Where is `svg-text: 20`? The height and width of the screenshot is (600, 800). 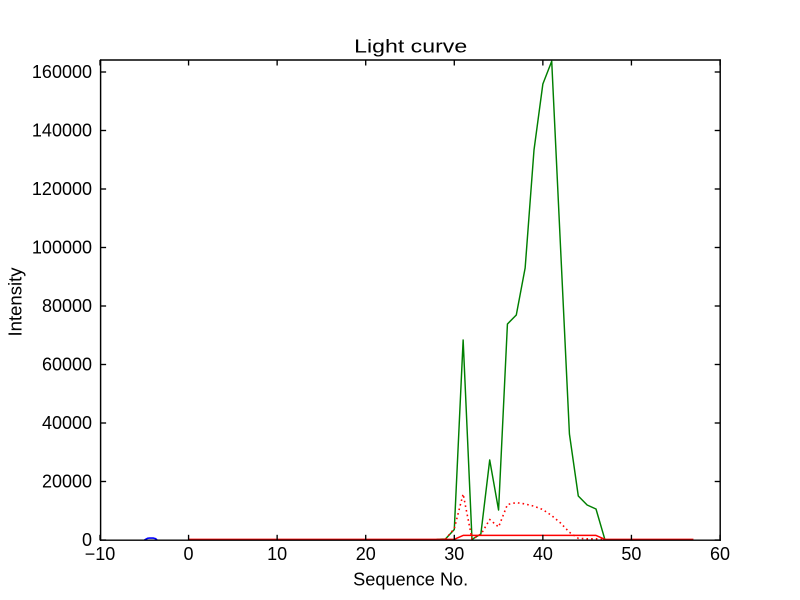 svg-text: 20 is located at coordinates (366, 554).